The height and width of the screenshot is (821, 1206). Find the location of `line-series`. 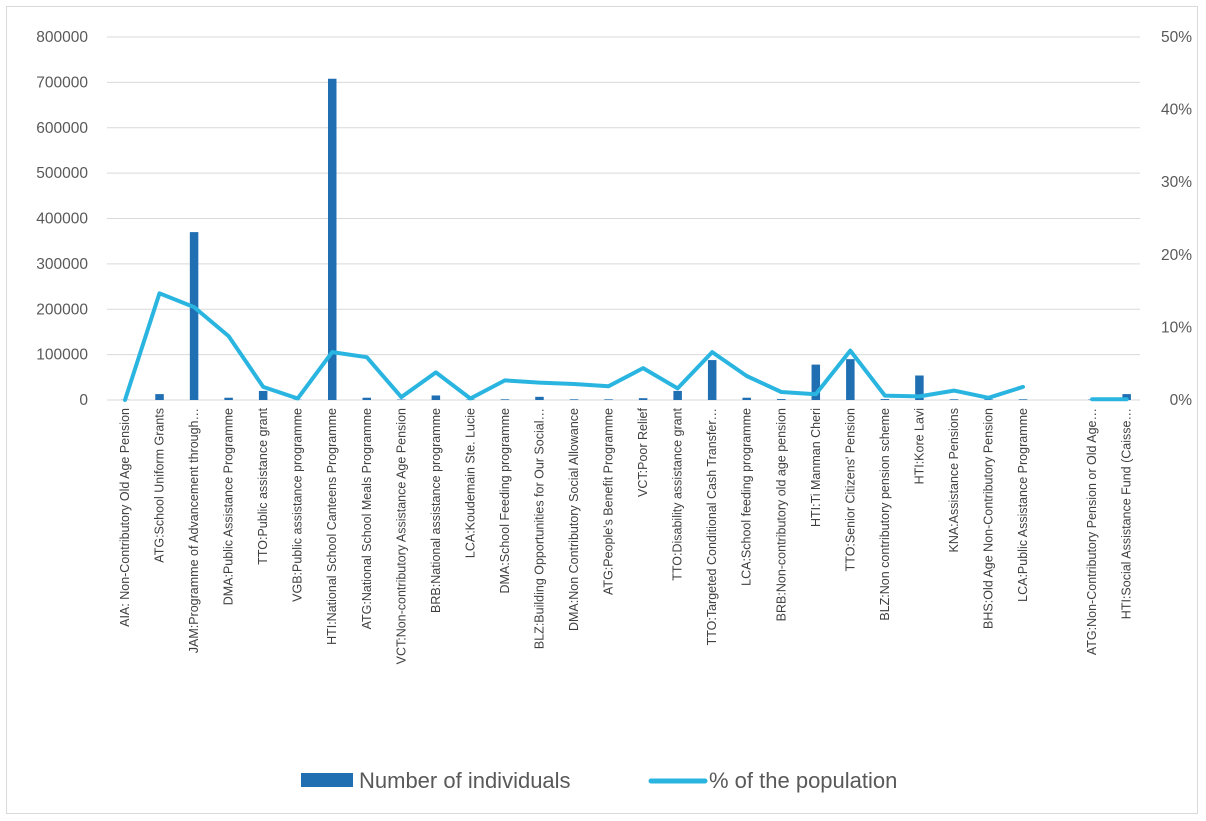

line-series is located at coordinates (626, 346).